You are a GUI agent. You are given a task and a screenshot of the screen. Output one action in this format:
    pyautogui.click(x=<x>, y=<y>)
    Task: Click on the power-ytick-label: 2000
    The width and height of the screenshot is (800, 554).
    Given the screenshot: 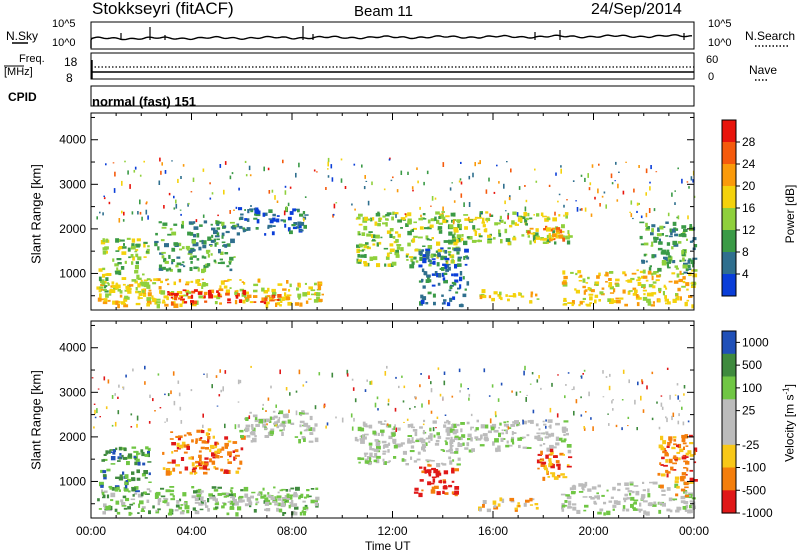 What is the action you would take?
    pyautogui.click(x=72, y=229)
    